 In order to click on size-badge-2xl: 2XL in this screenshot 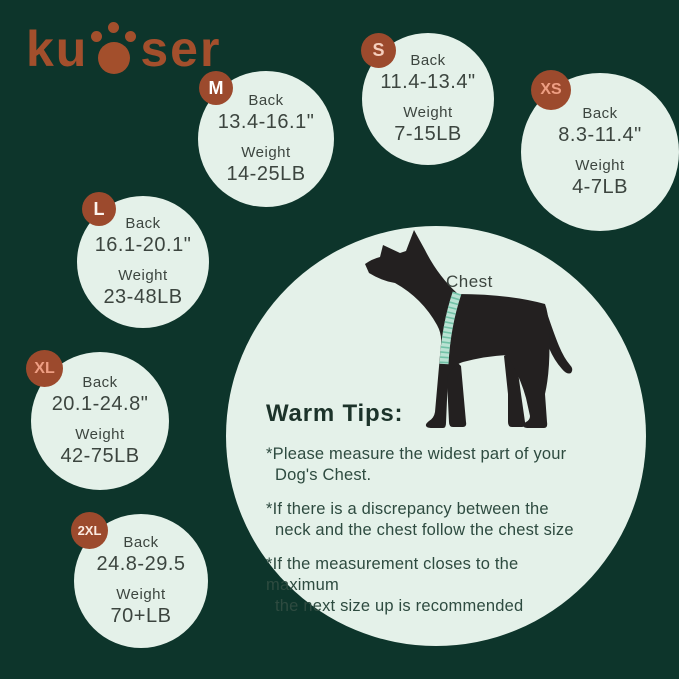, I will do `click(89, 530)`.